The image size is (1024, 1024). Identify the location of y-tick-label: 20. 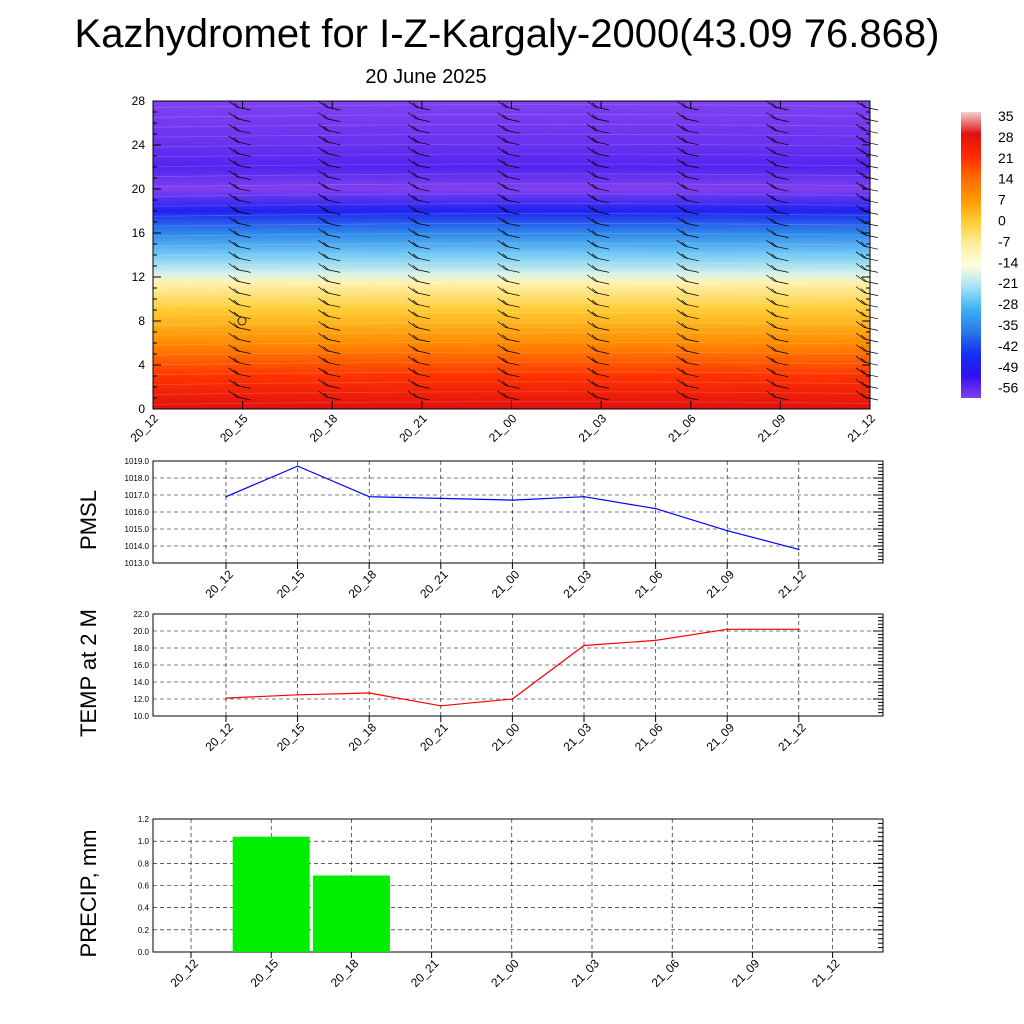
(139, 189).